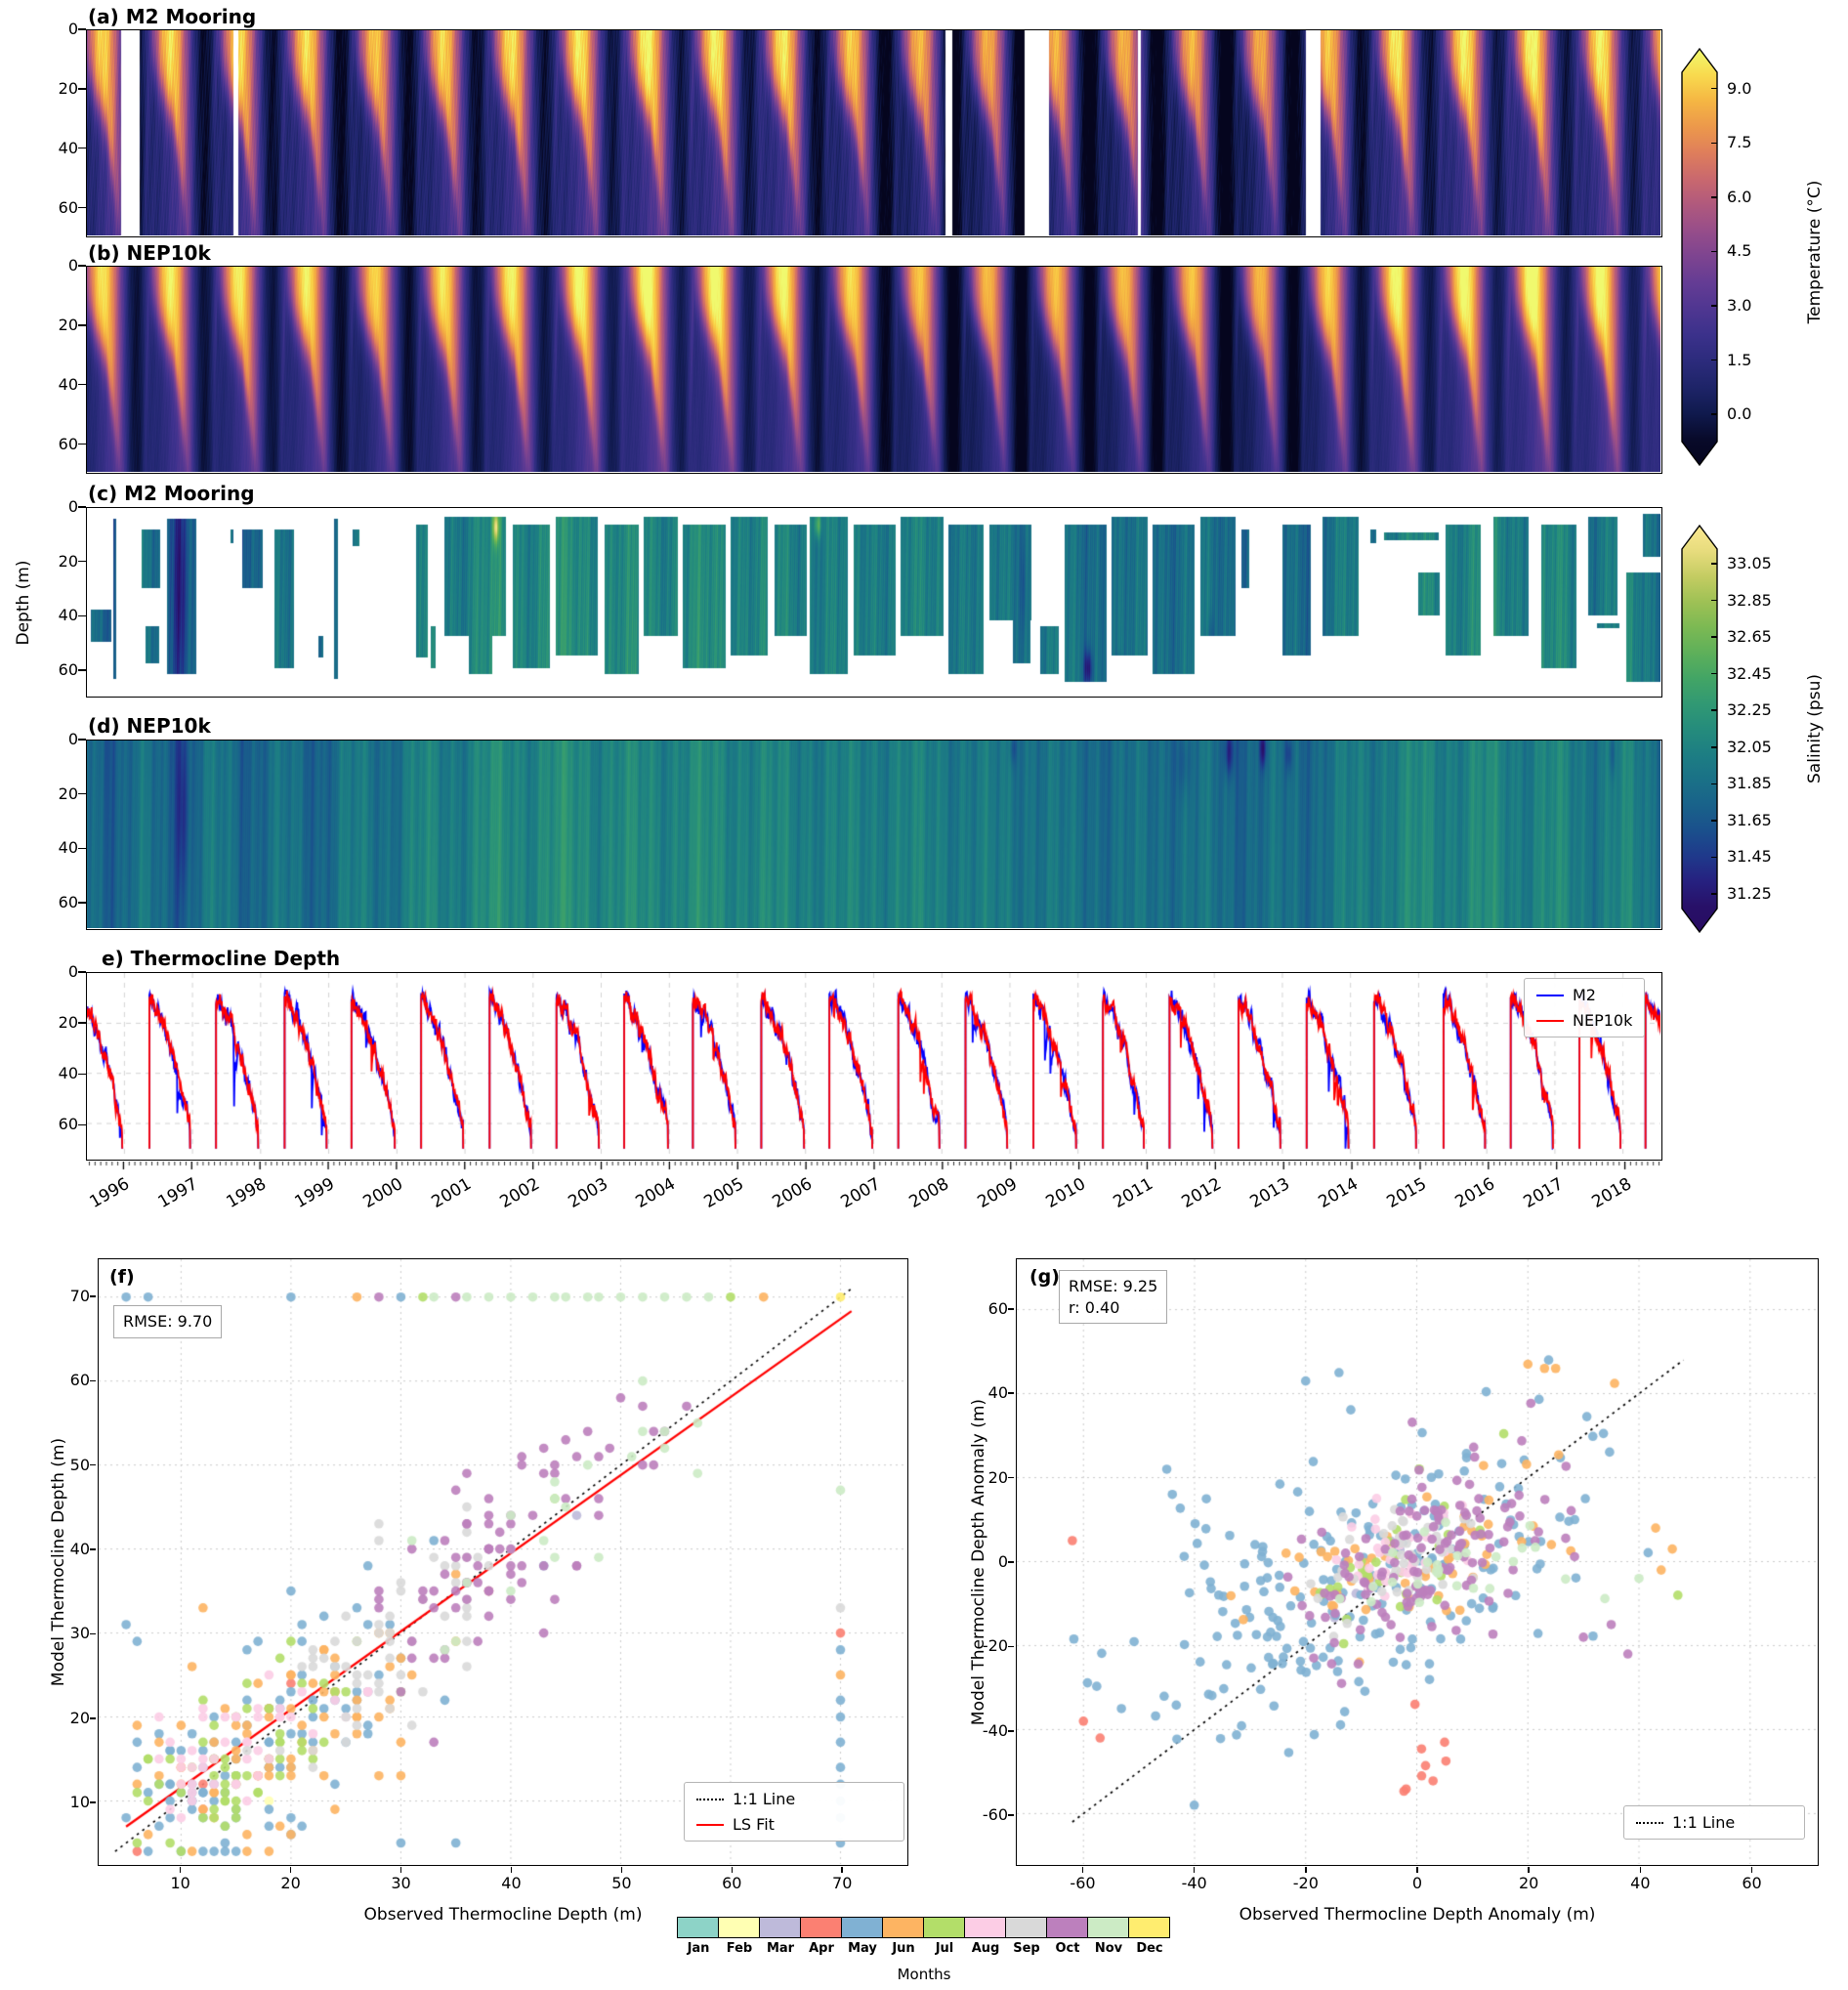 The width and height of the screenshot is (1848, 1990). I want to click on depth-tick-label: 40, so click(68, 147).